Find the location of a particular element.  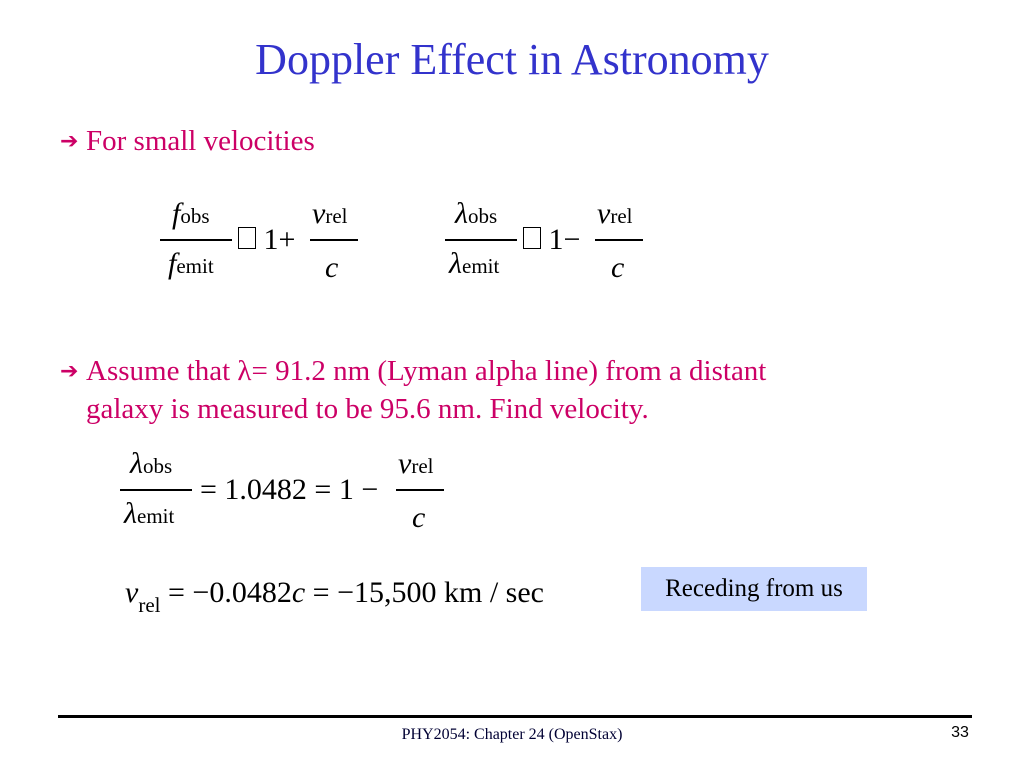

eq3-numerator: λobs is located at coordinates (151, 463).